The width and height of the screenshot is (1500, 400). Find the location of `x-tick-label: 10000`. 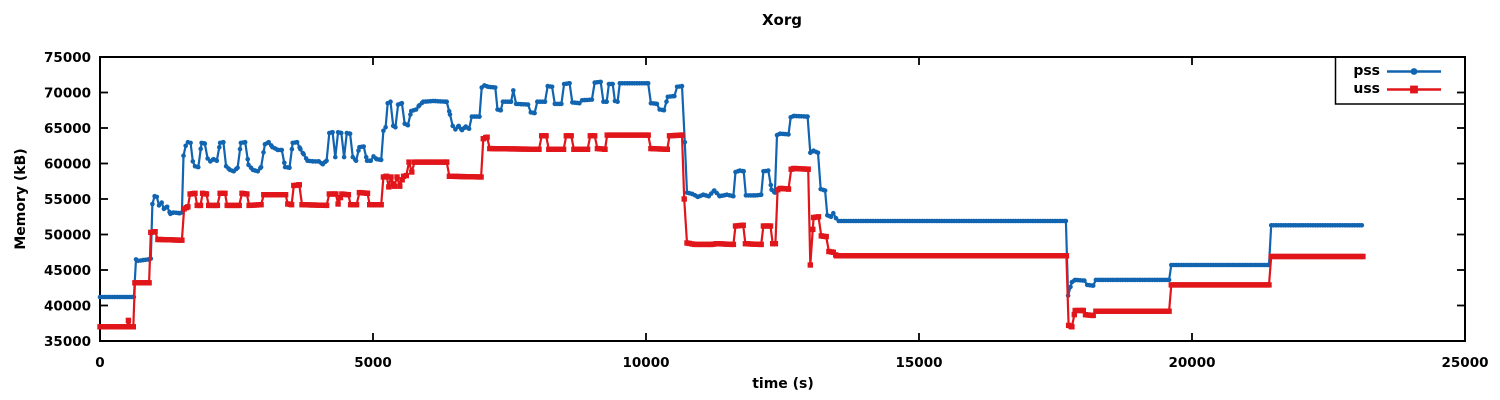

x-tick-label: 10000 is located at coordinates (646, 363).